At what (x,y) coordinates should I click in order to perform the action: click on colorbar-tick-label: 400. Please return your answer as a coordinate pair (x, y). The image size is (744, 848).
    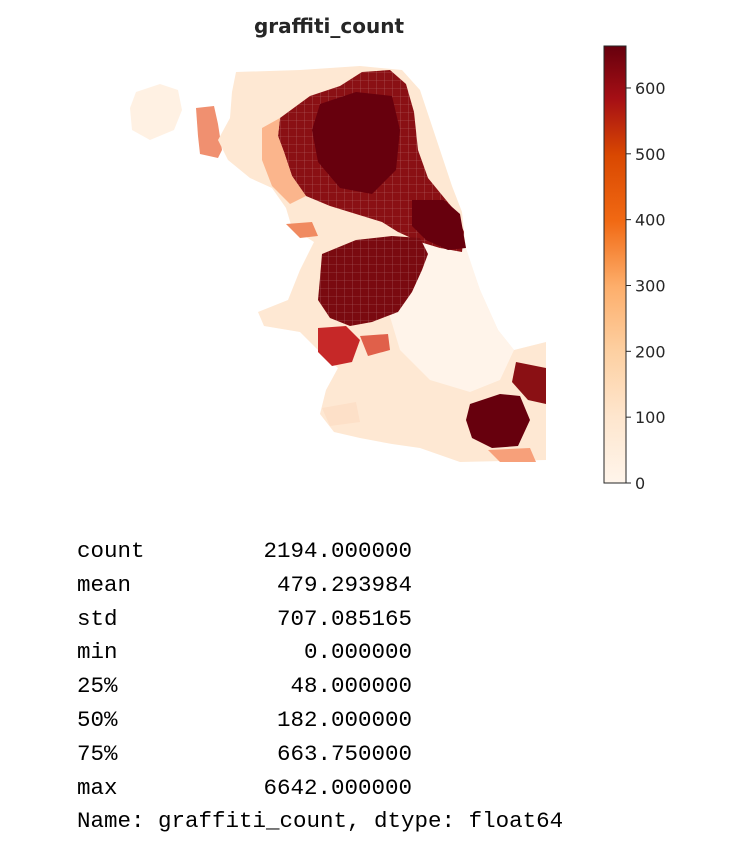
    Looking at the image, I should click on (650, 220).